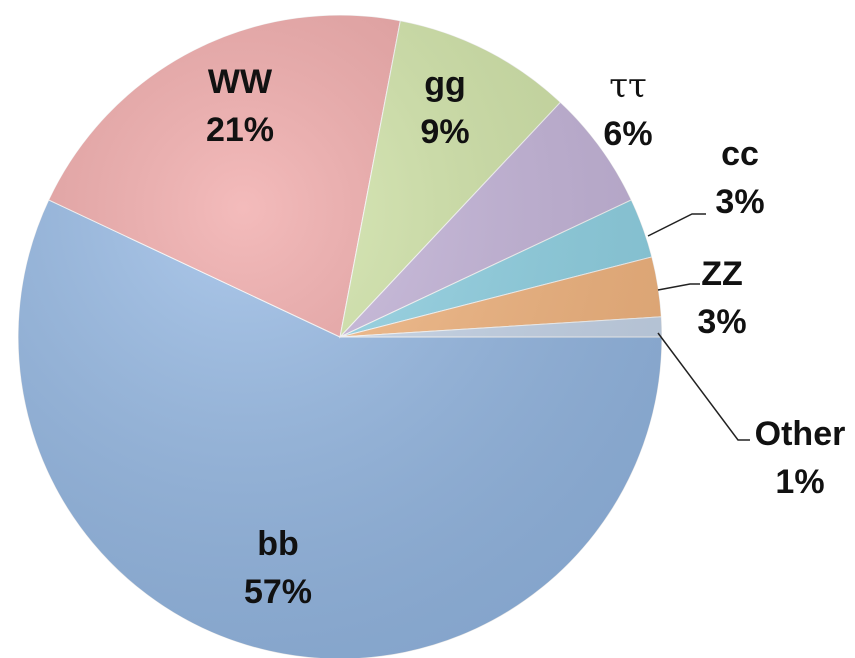  I want to click on category-label: ττ, so click(628, 86).